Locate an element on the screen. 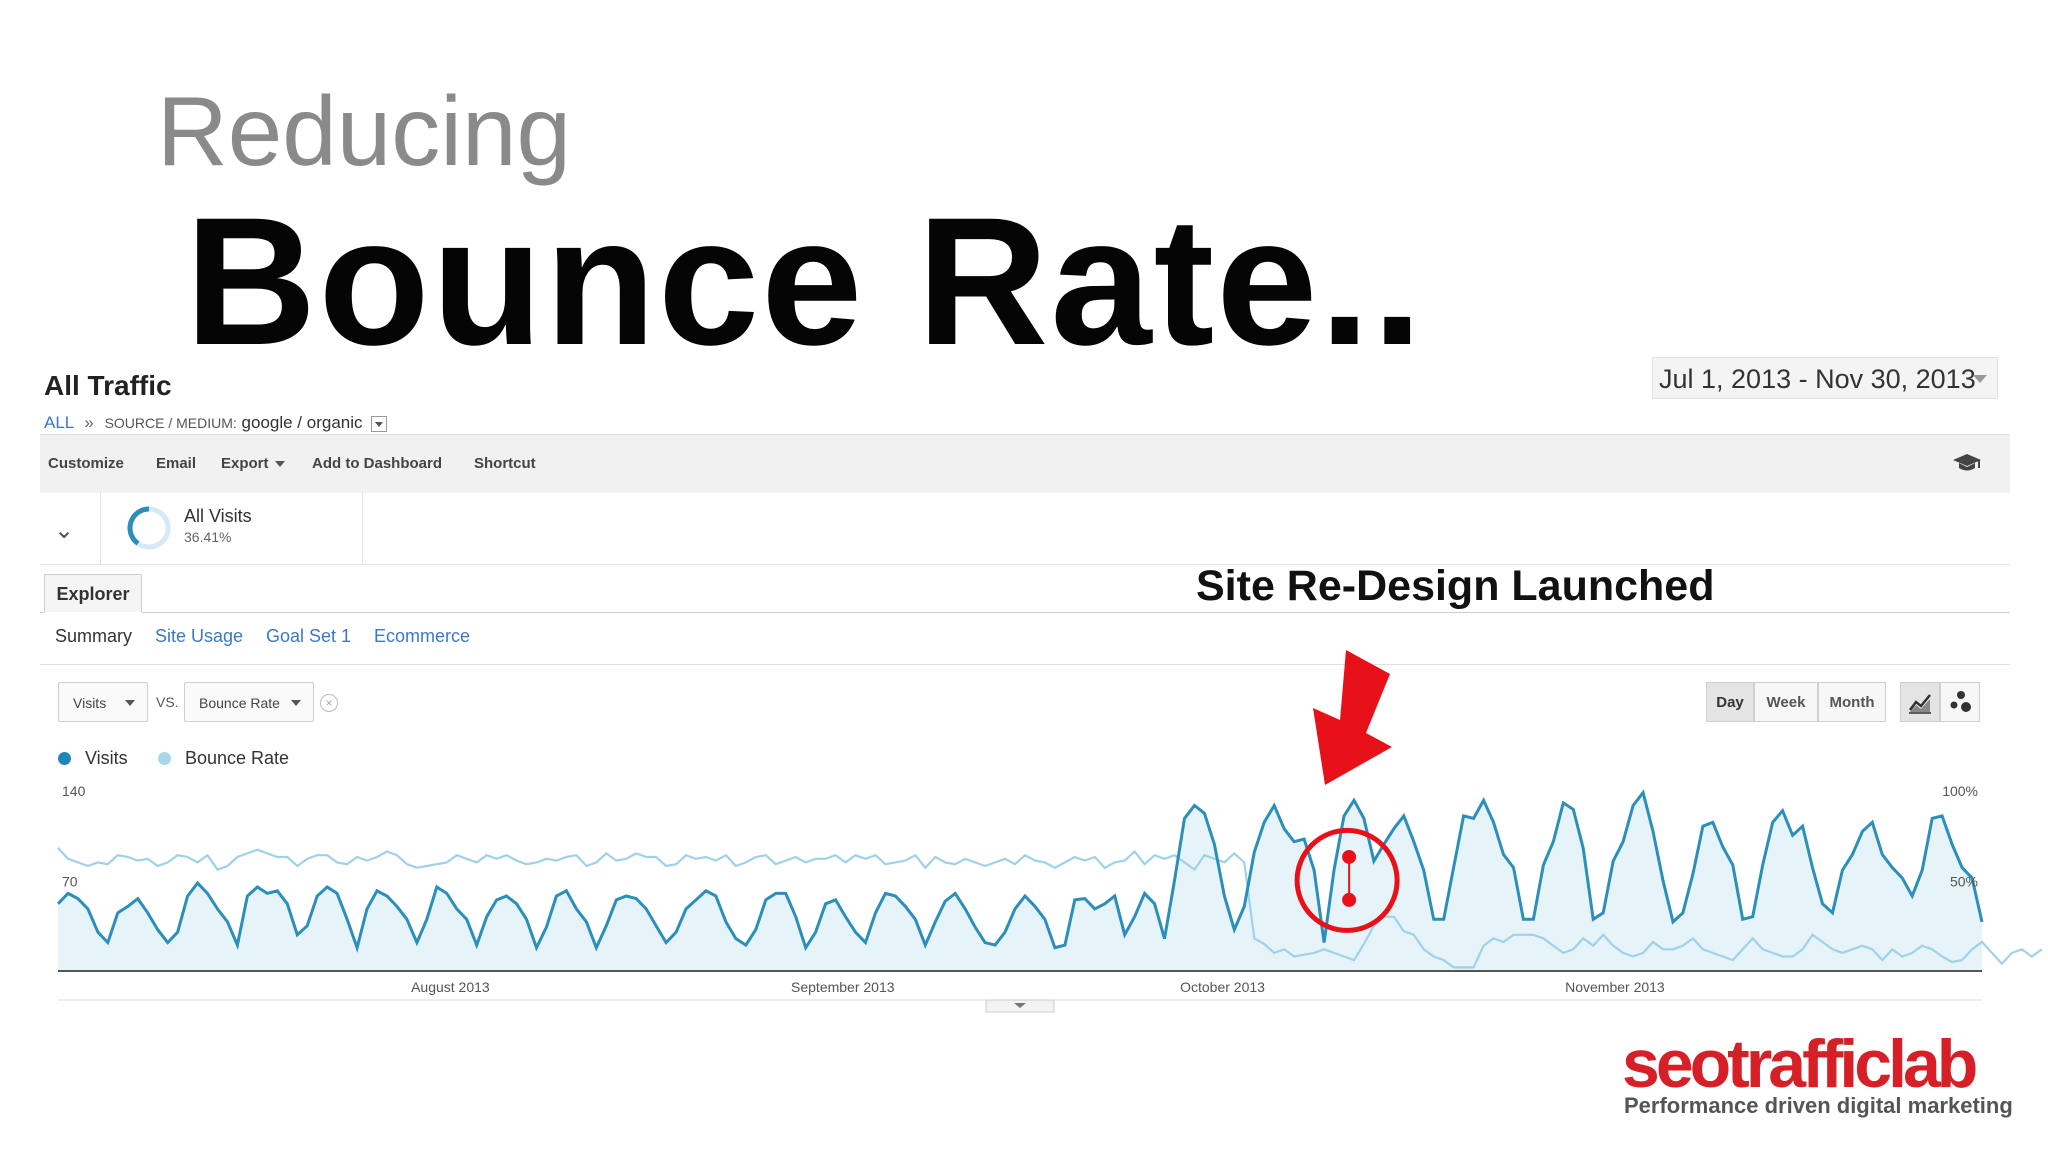 This screenshot has height=1152, width=2048. granularity-day-button: Day is located at coordinates (1730, 702).